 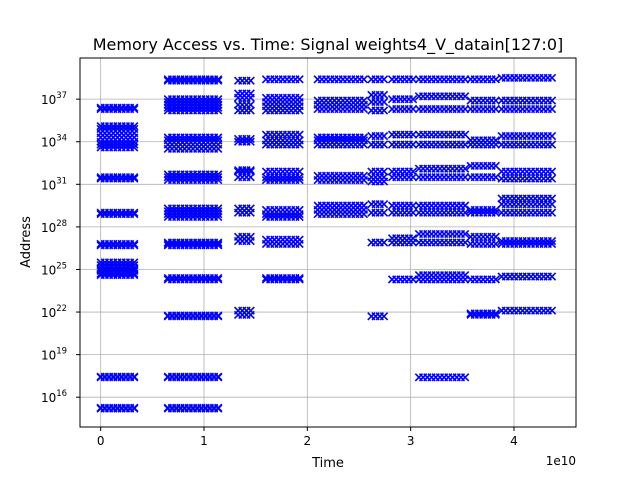 What do you see at coordinates (60, 248) in the screenshot?
I see `y-axis-ticks: 1016 1019 1022 1025 1028 1031 1034 1037` at bounding box center [60, 248].